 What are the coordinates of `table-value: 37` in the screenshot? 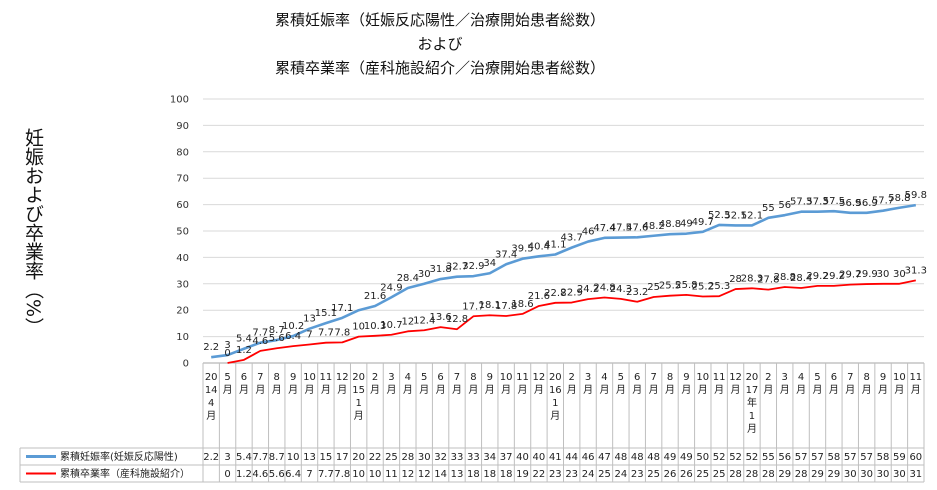 It's located at (506, 457).